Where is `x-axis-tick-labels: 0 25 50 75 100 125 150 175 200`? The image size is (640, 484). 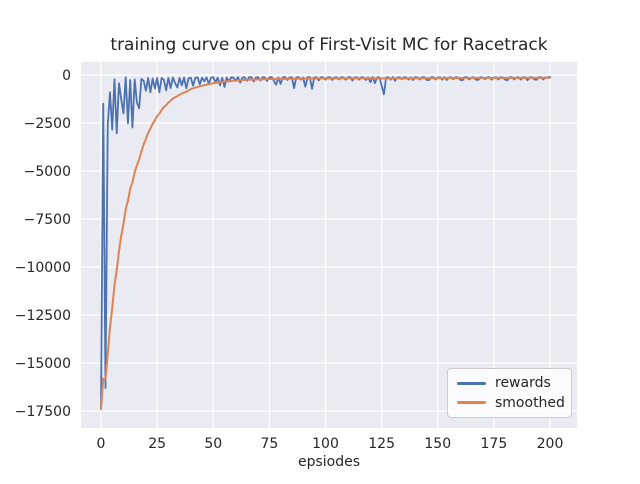
x-axis-tick-labels: 0 25 50 75 100 125 150 175 200 is located at coordinates (330, 444).